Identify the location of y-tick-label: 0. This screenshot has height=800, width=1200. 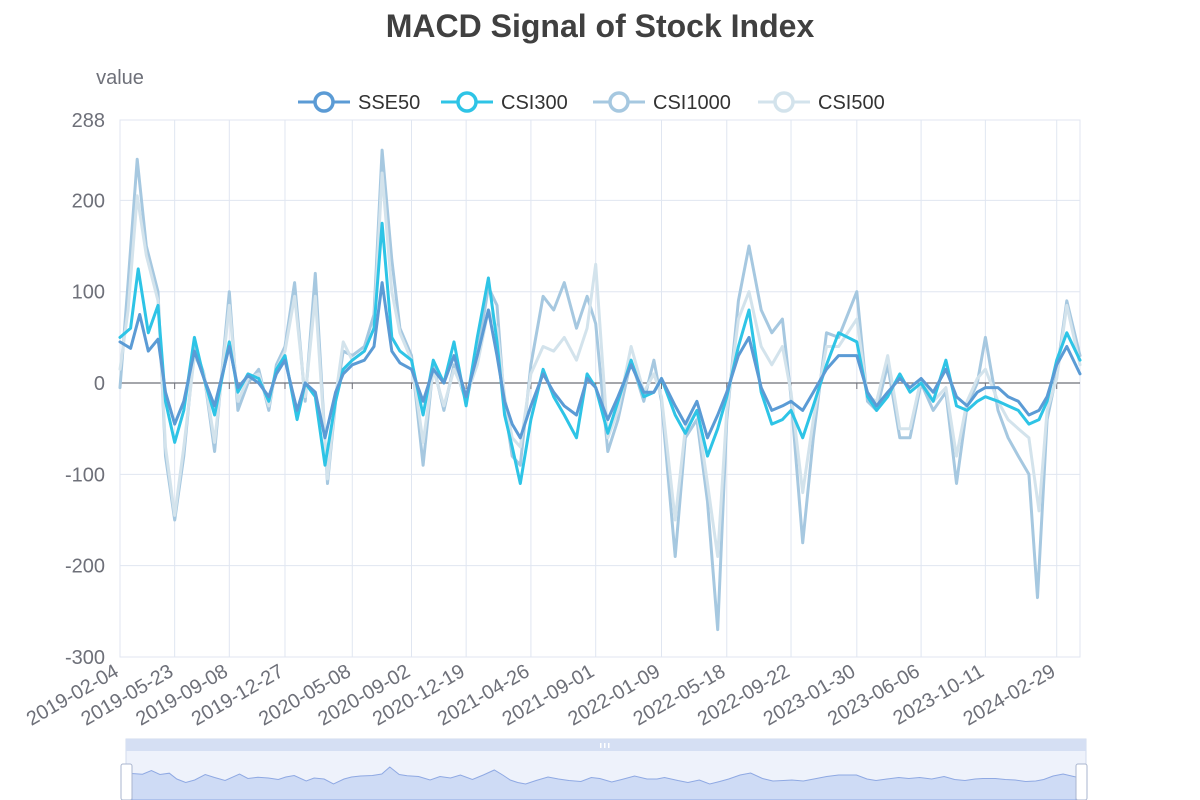
(99, 384).